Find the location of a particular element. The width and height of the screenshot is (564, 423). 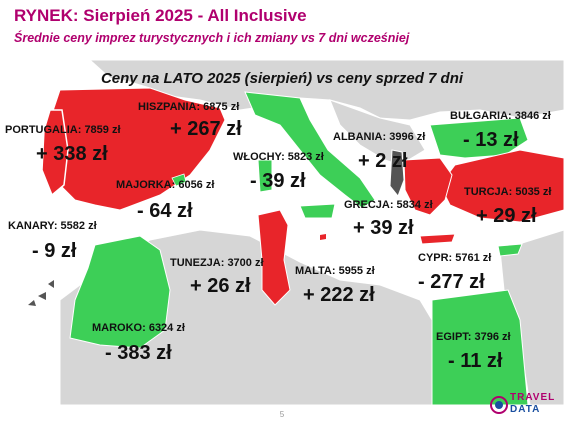

change-cypr: - 277 zł is located at coordinates (451, 282).